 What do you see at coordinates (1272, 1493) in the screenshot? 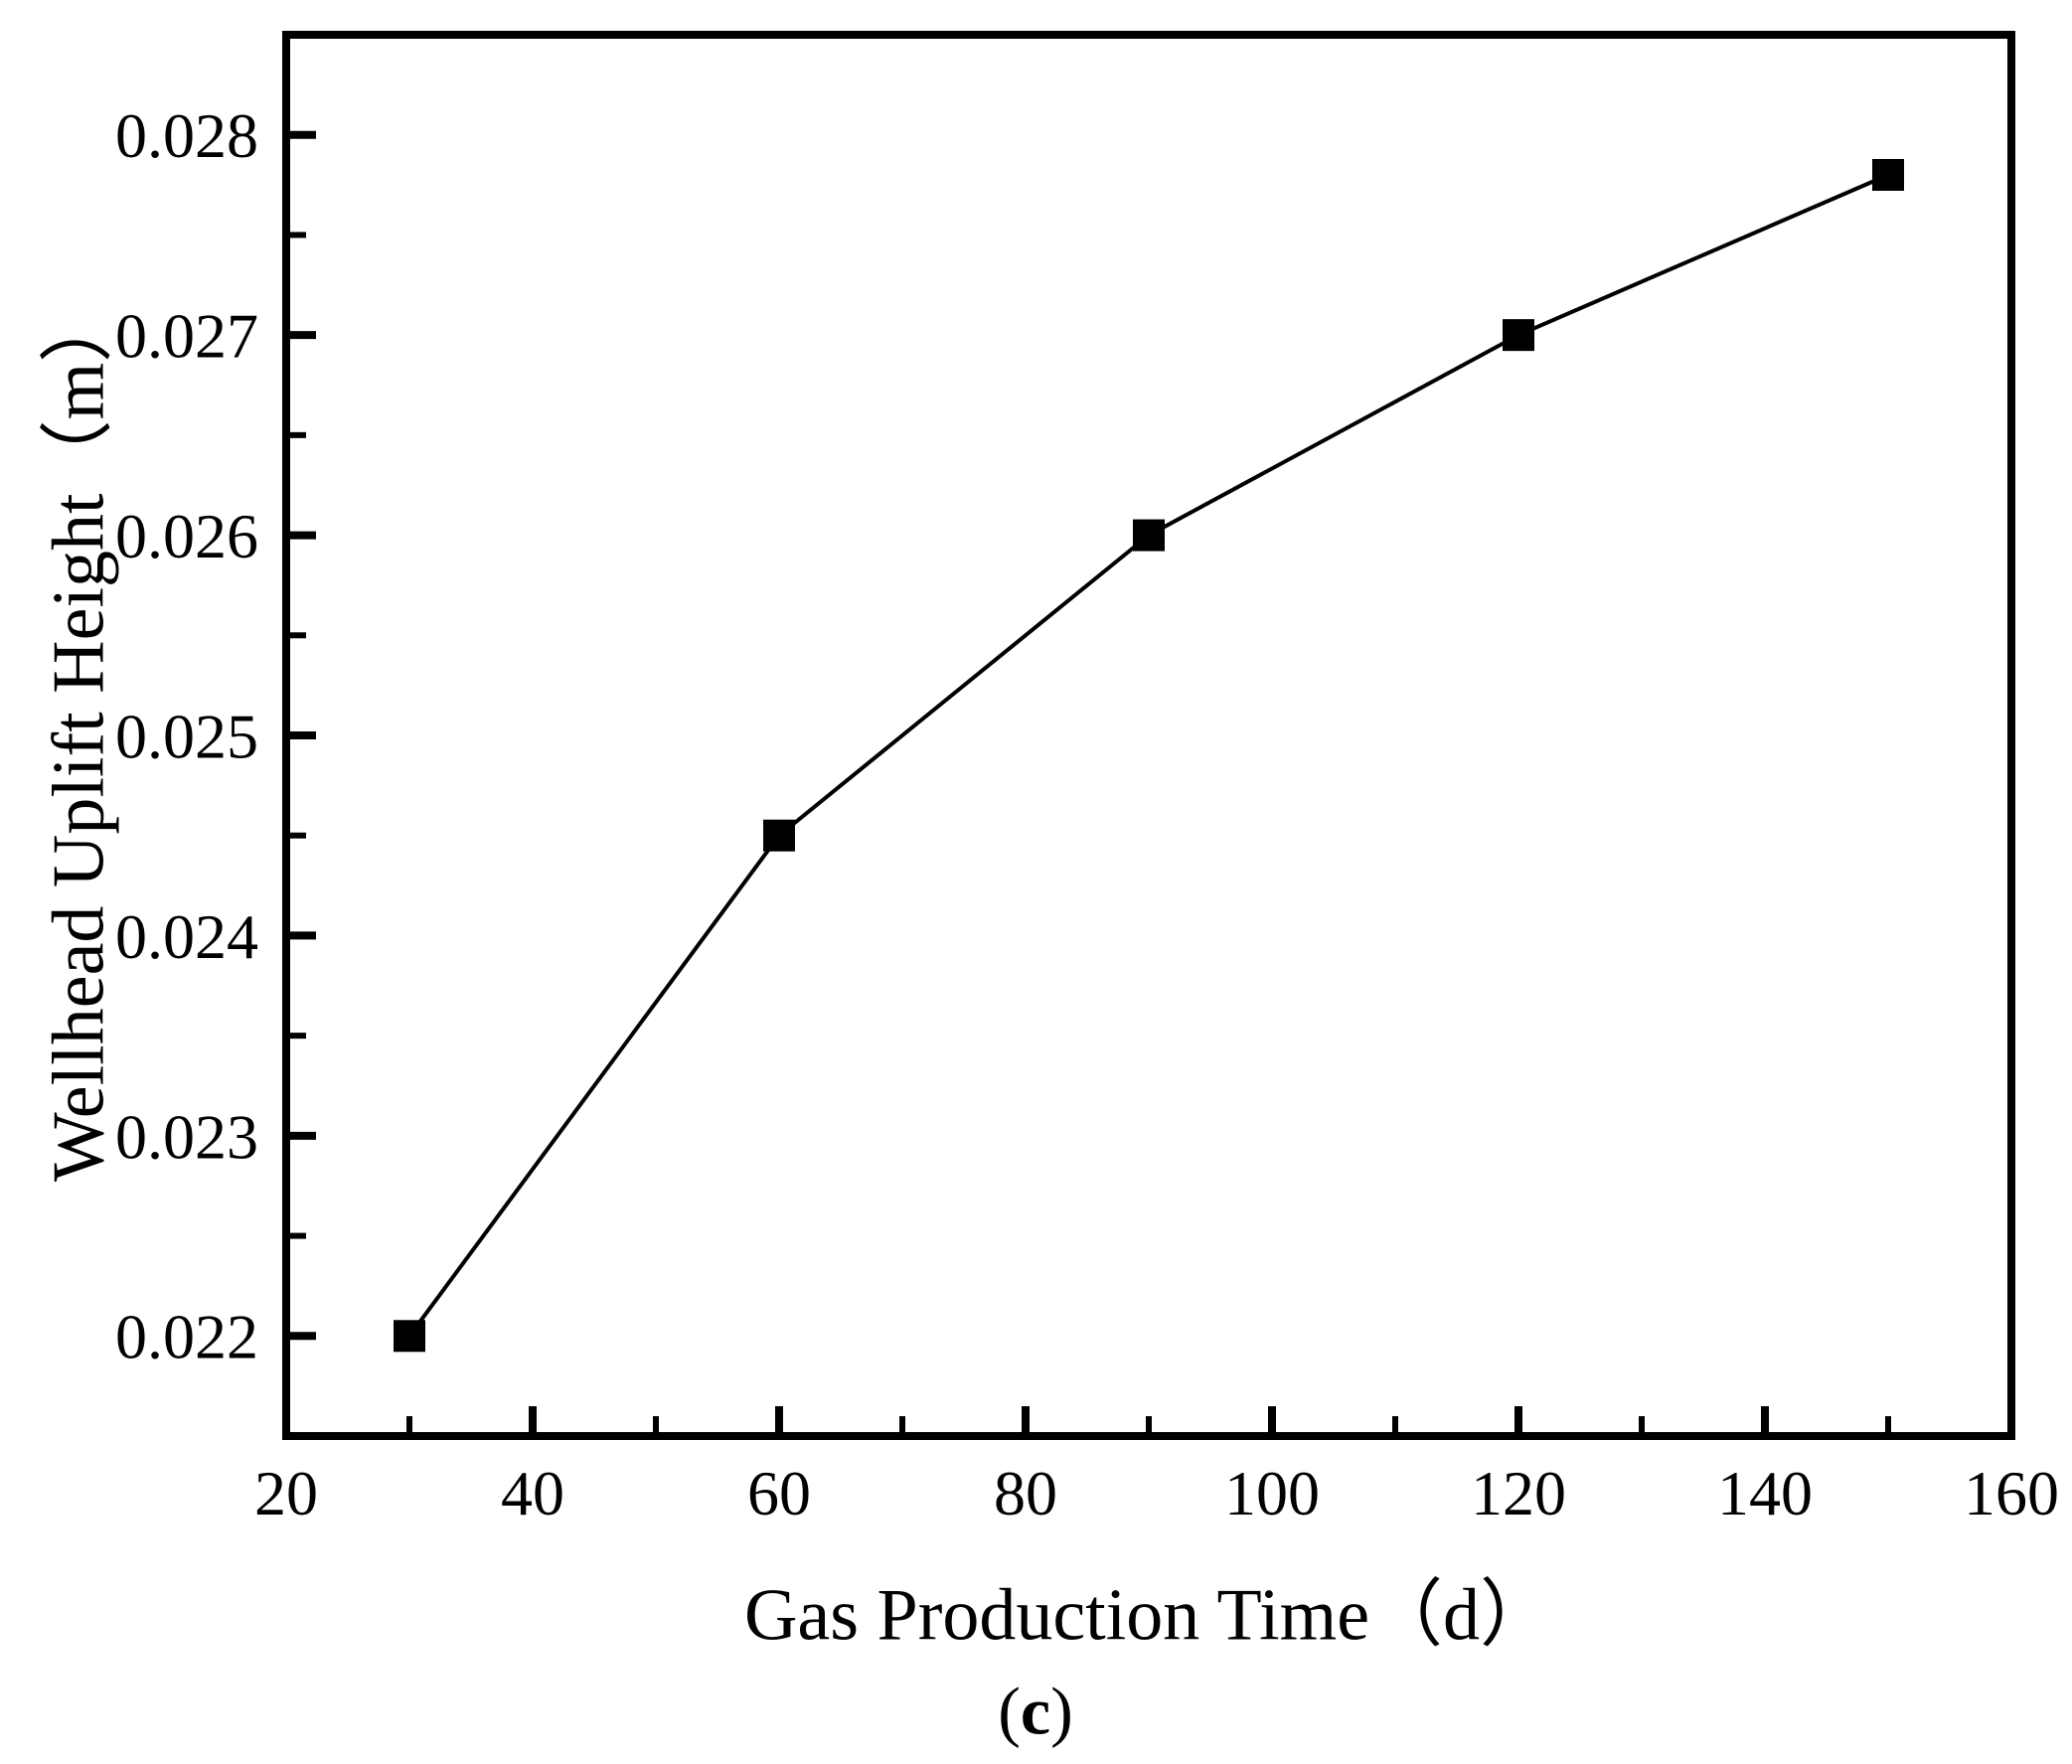
I see `x-tick-label: 100` at bounding box center [1272, 1493].